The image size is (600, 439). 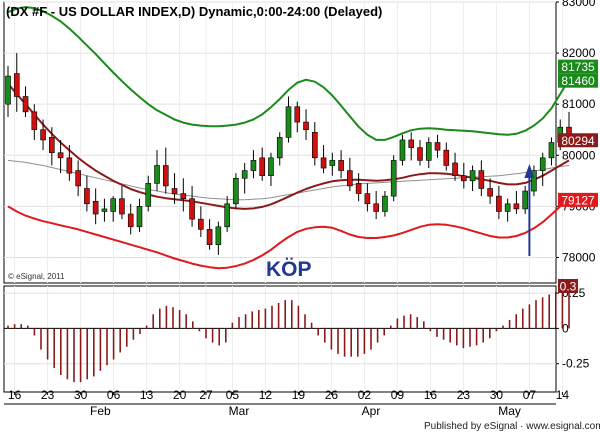 What do you see at coordinates (48, 395) in the screenshot?
I see `date-axis-label: 23` at bounding box center [48, 395].